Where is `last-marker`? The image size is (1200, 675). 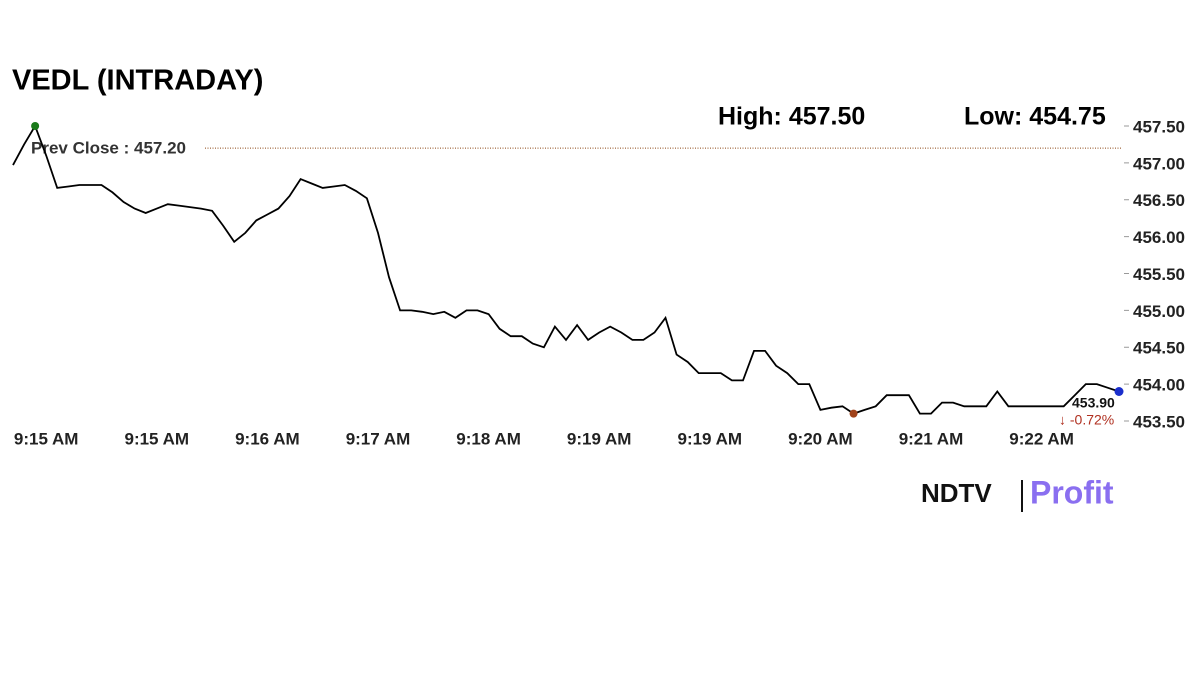
last-marker is located at coordinates (1119, 391).